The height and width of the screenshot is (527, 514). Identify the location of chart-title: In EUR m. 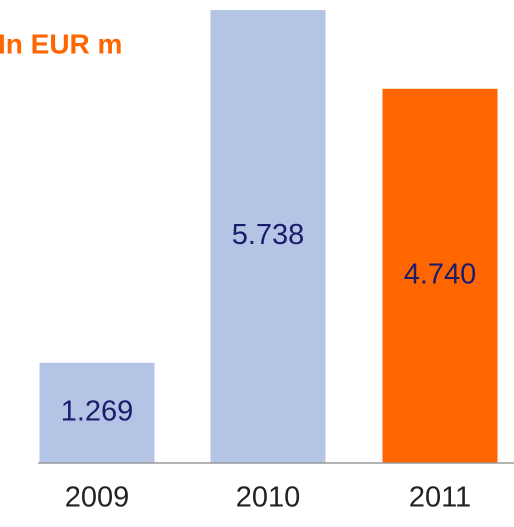
(61, 43).